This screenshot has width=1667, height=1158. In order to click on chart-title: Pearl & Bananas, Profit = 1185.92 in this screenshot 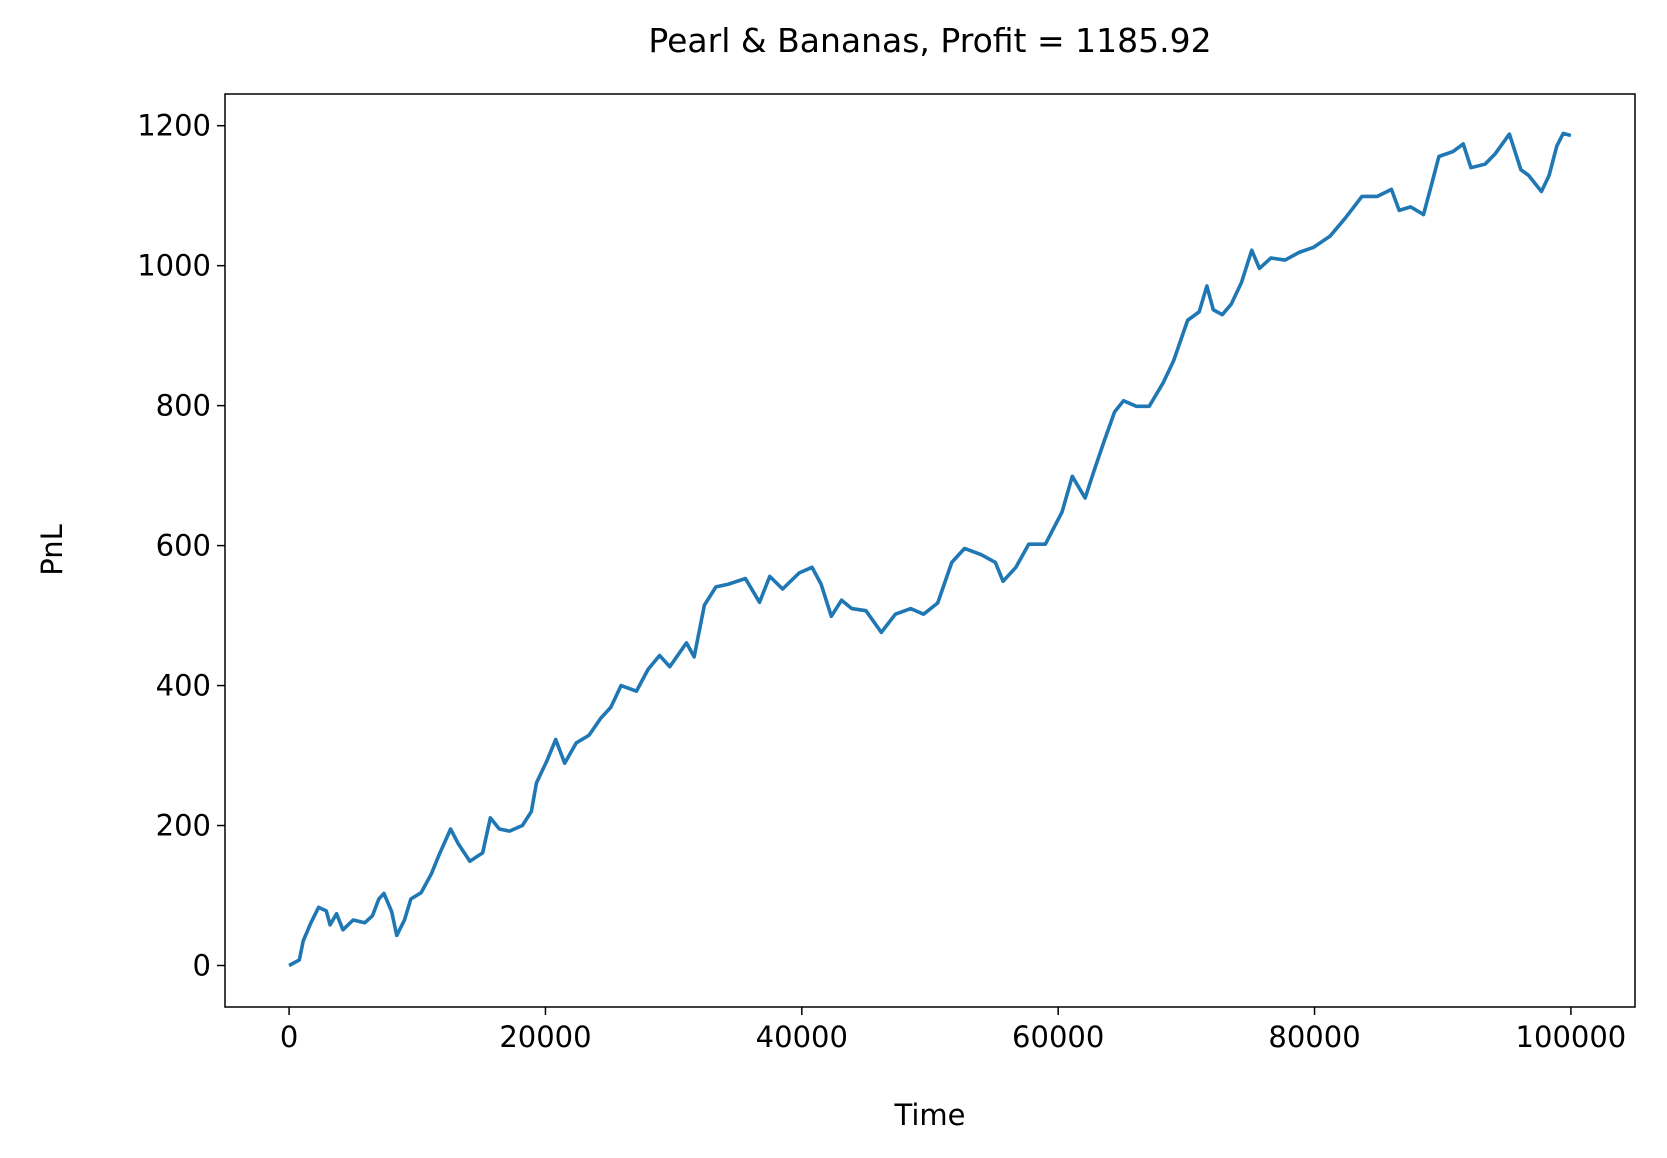, I will do `click(929, 40)`.